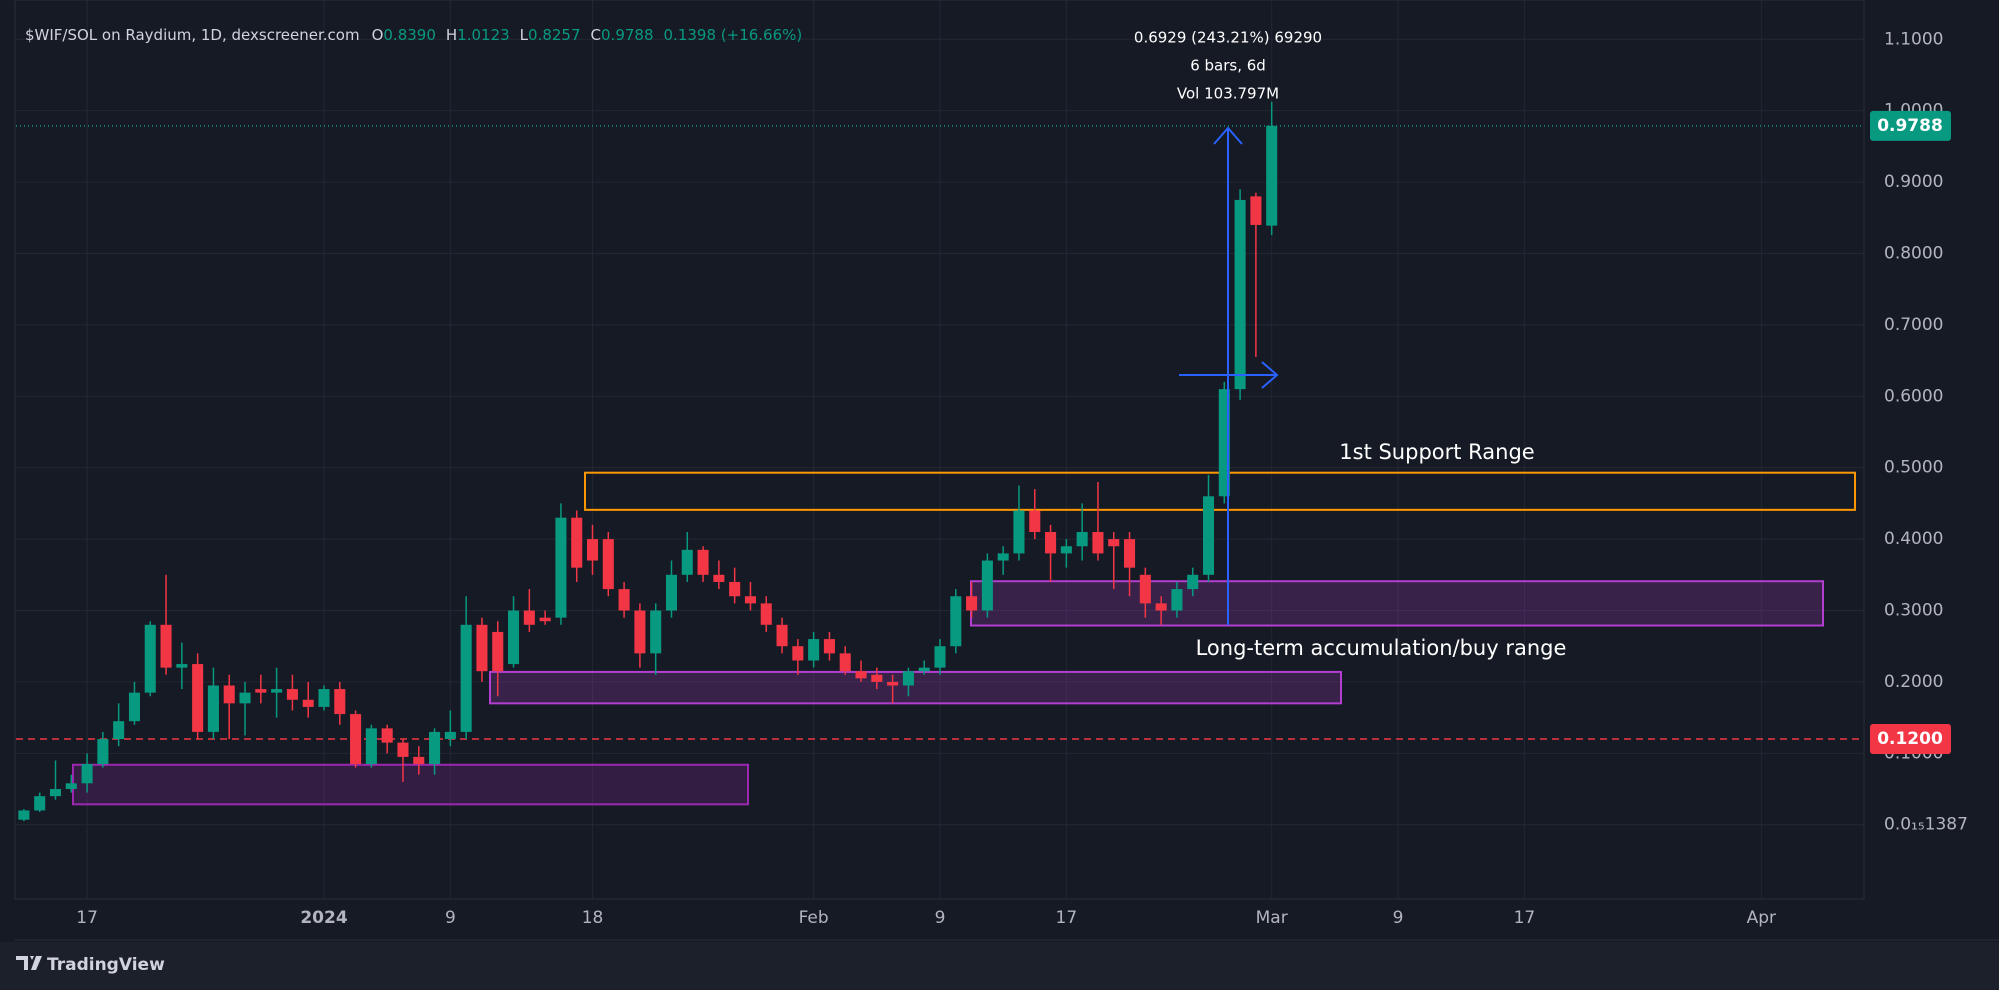  What do you see at coordinates (1228, 66) in the screenshot?
I see `measure-text: 6 bars, 6d` at bounding box center [1228, 66].